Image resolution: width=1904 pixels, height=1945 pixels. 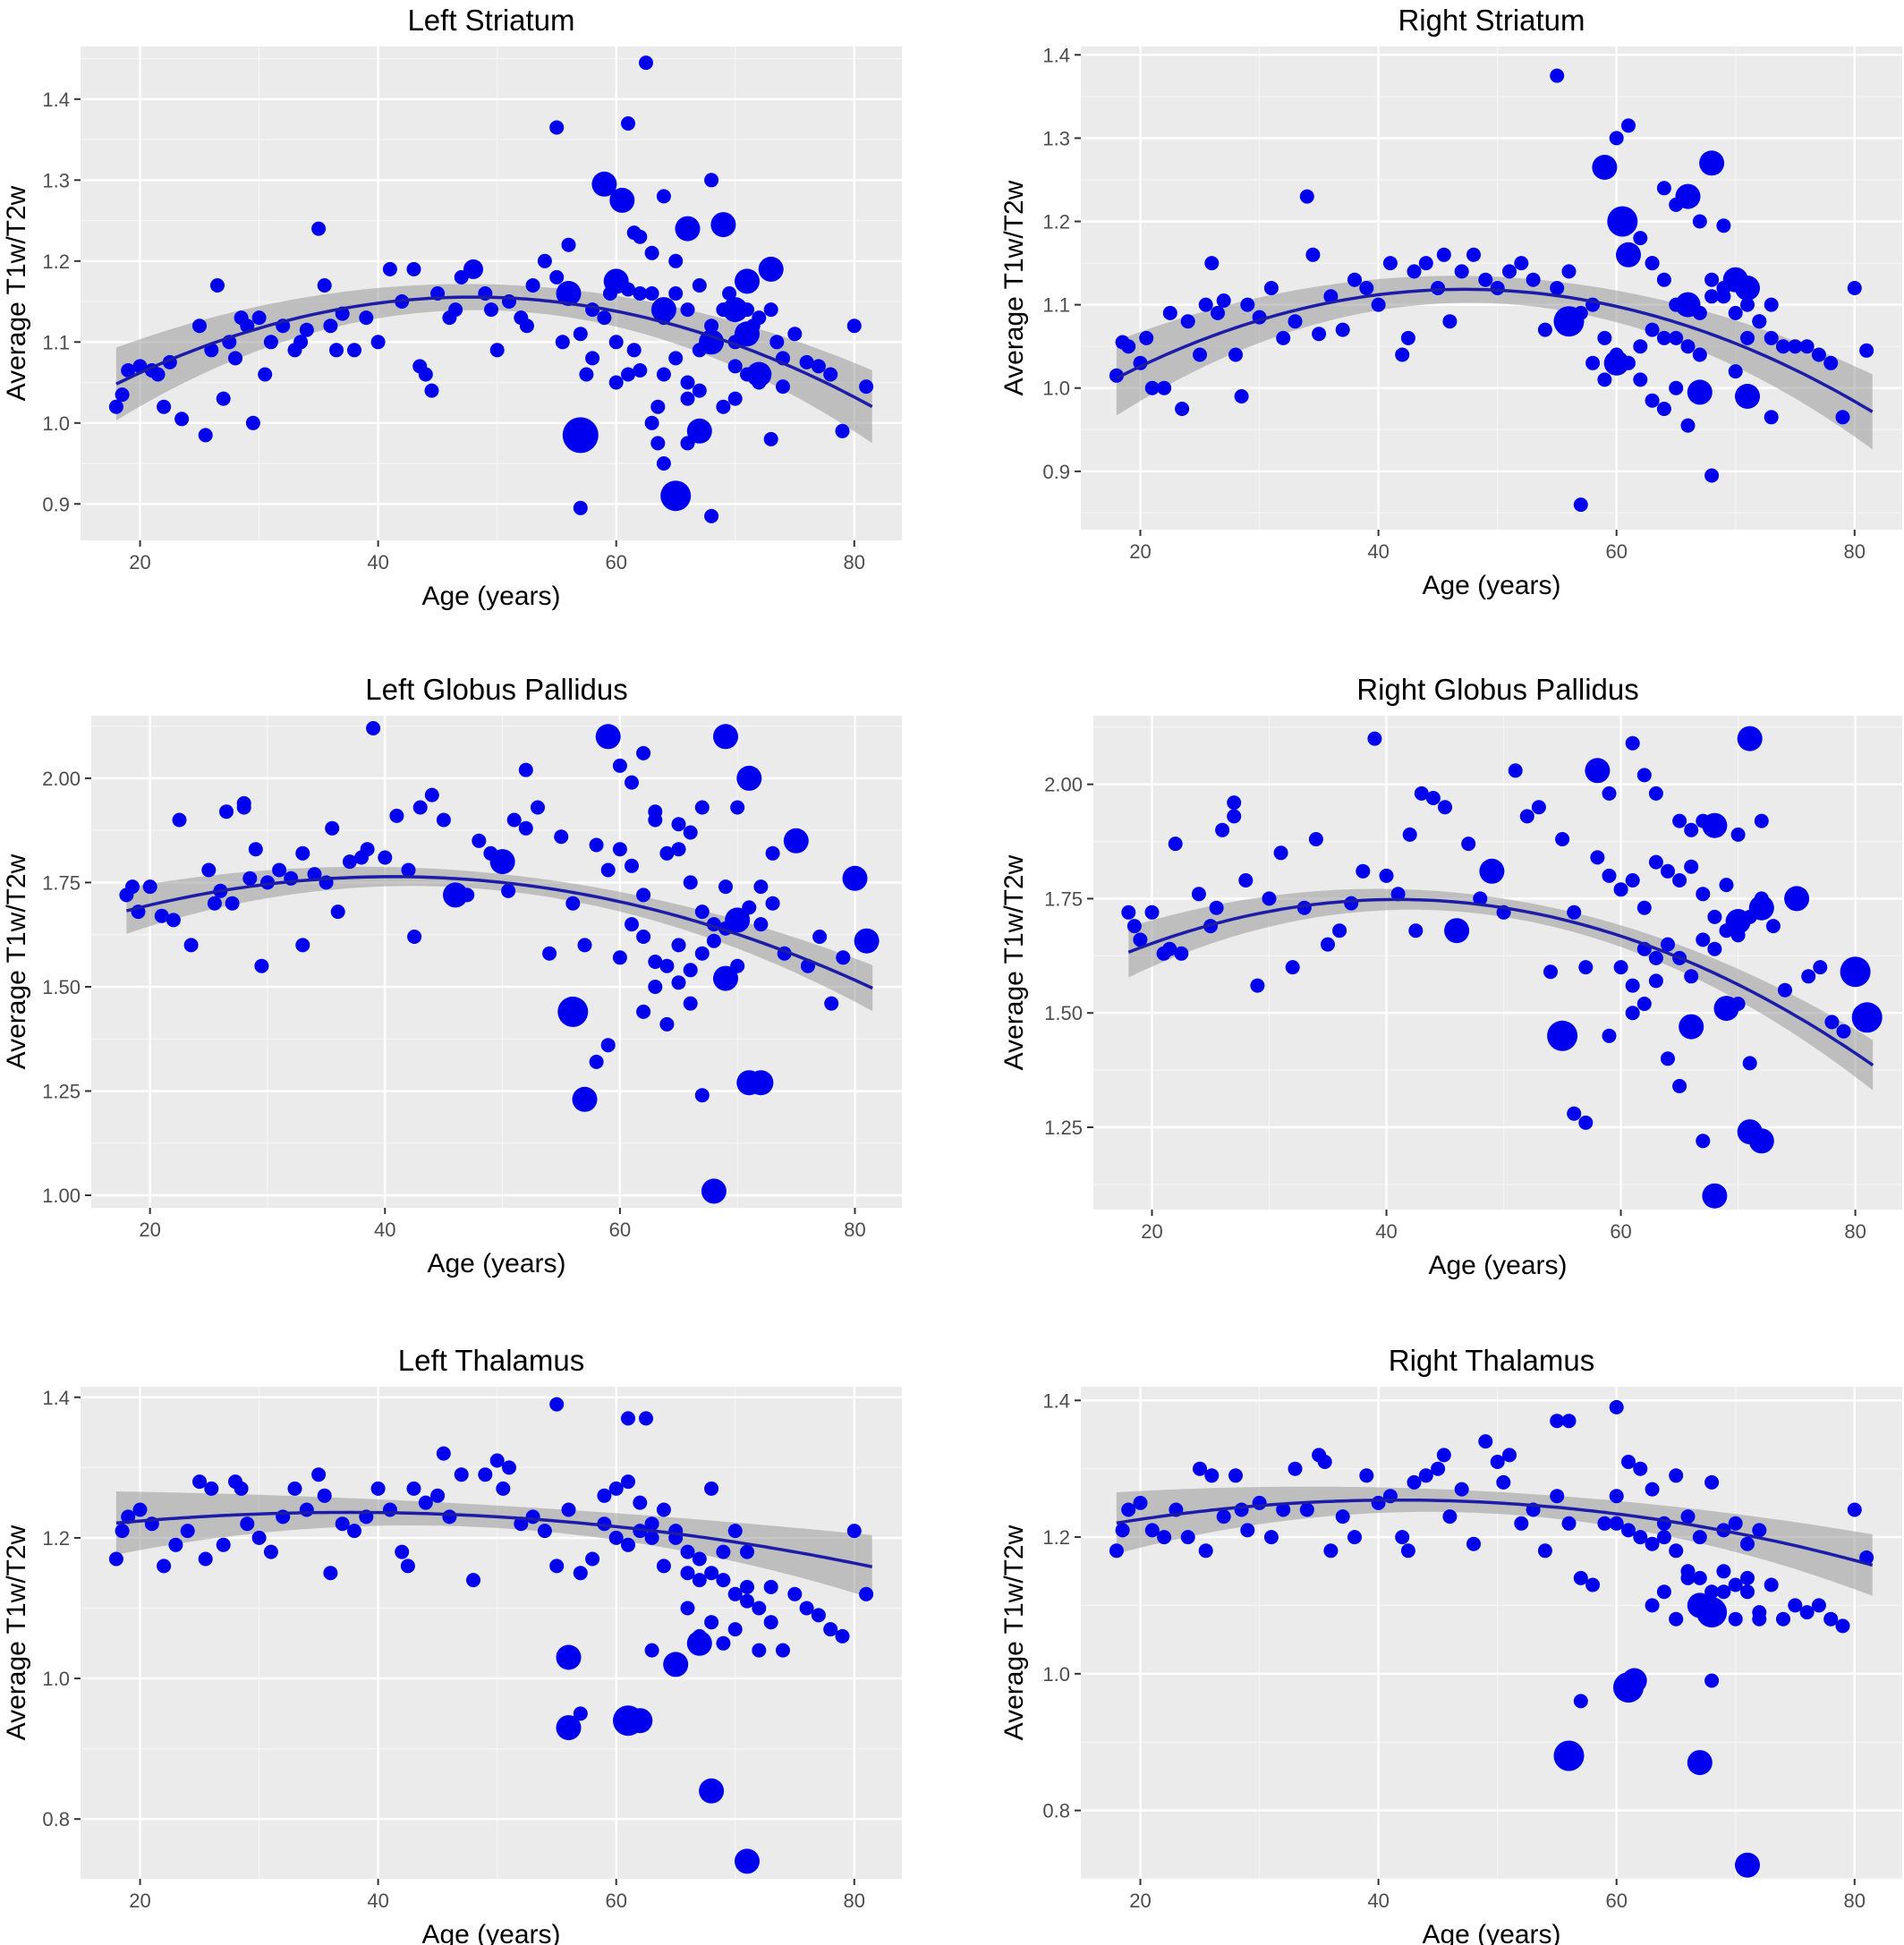 I want to click on y-tick-label: 0.8, so click(x=1056, y=1811).